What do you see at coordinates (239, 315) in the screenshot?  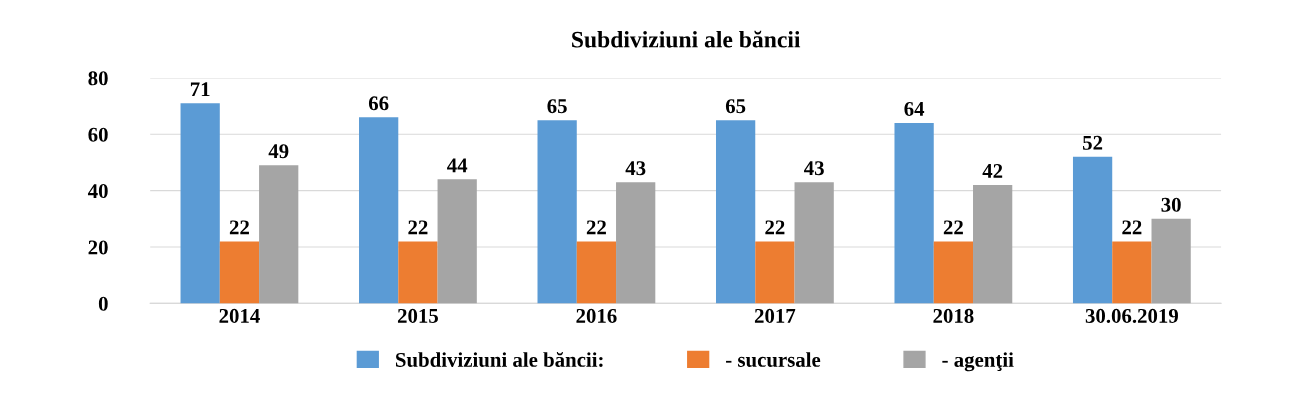 I see `x-tick-label: 2014` at bounding box center [239, 315].